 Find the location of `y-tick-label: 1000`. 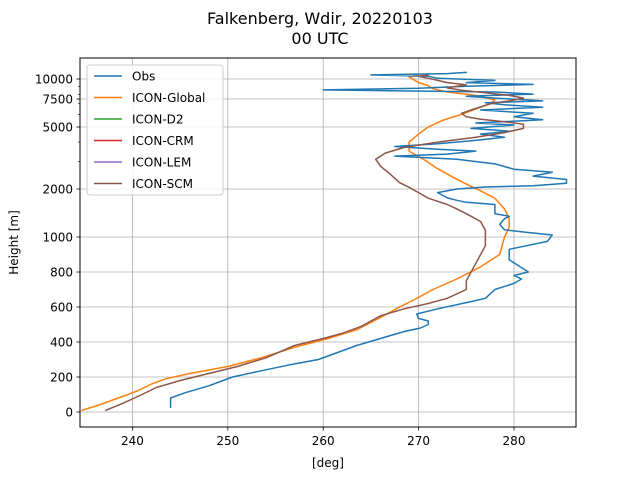

y-tick-label: 1000 is located at coordinates (57, 238).